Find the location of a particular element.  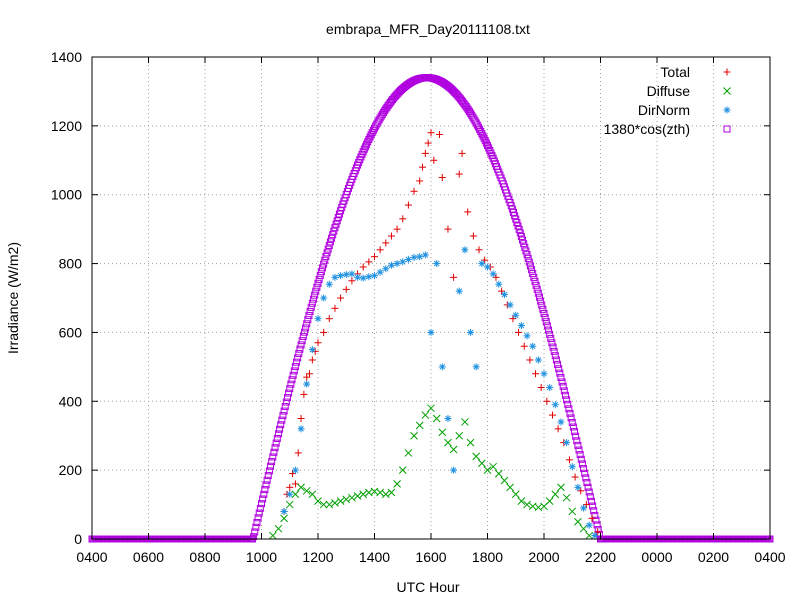

x-tick-label: 1400 is located at coordinates (374, 557).